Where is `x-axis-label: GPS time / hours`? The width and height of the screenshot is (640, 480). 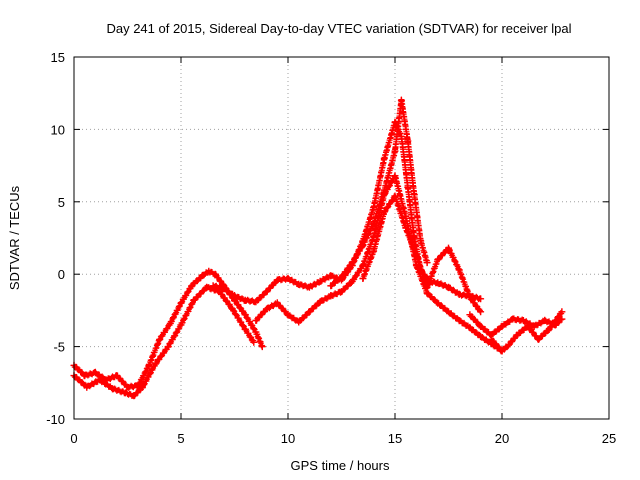 x-axis-label: GPS time / hours is located at coordinates (340, 465).